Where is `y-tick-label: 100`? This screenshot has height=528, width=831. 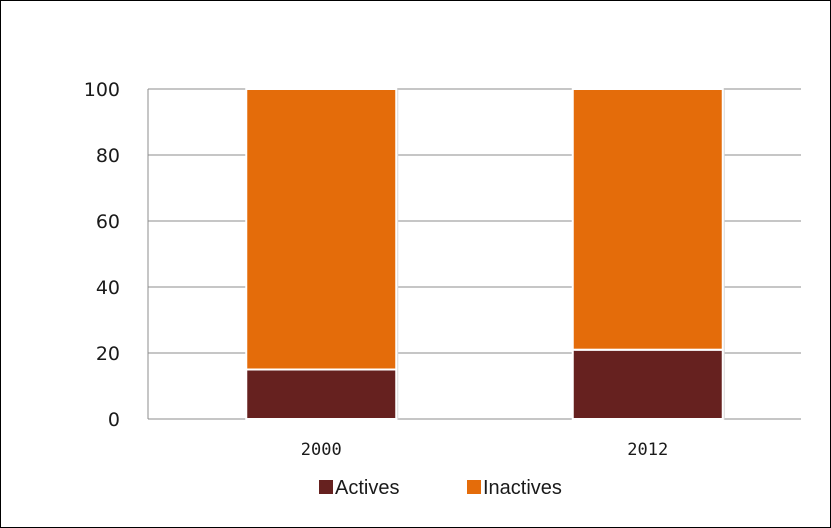
y-tick-label: 100 is located at coordinates (102, 90).